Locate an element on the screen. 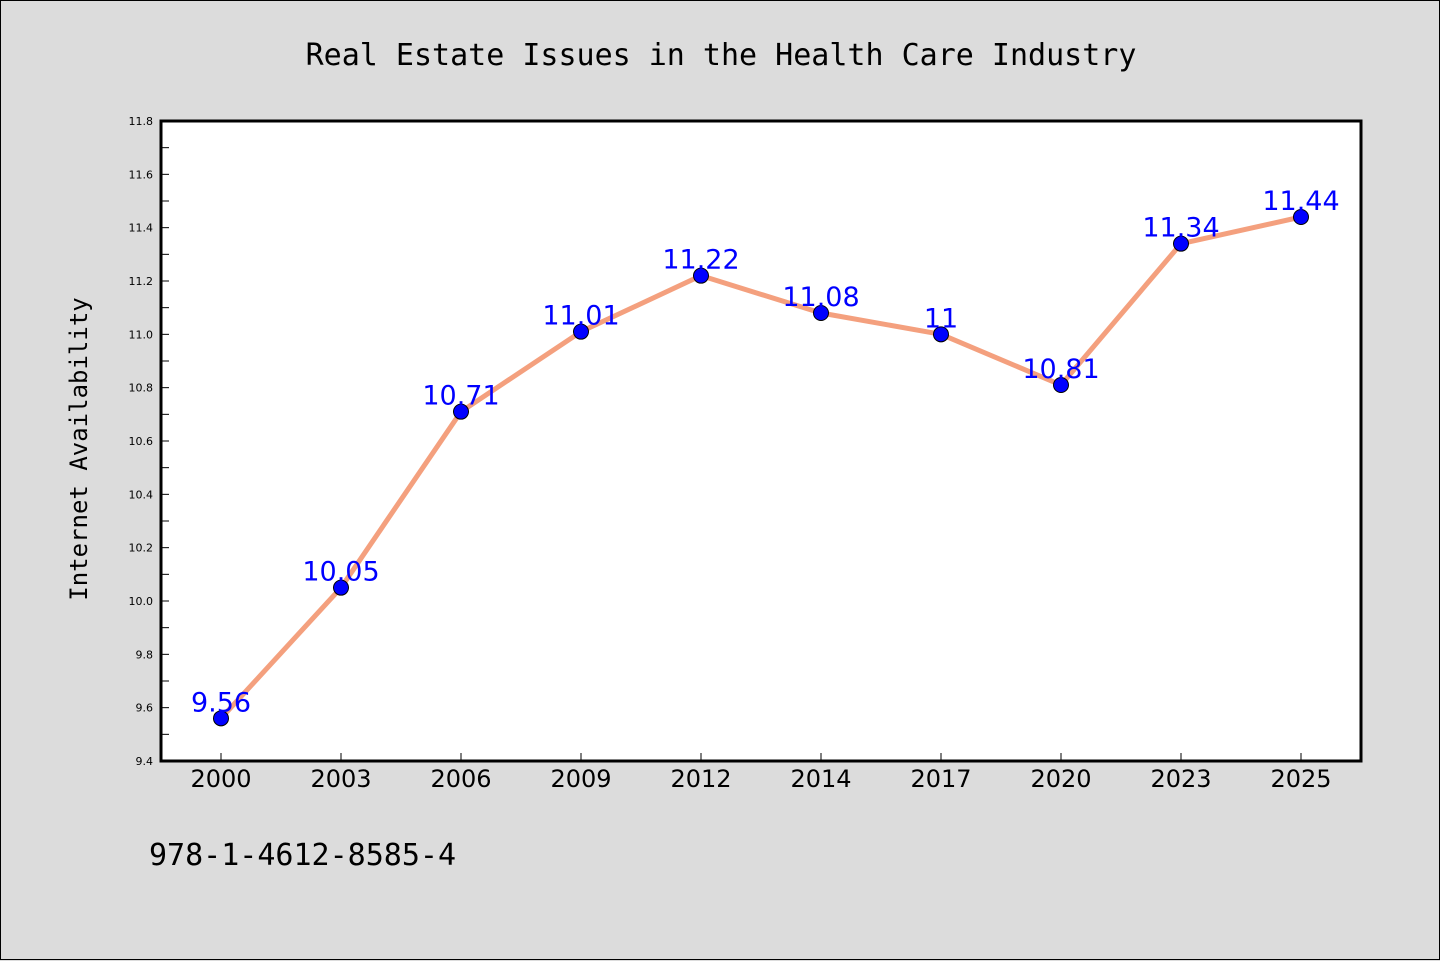 This screenshot has width=1440, height=961. data-label: 11.22 is located at coordinates (700, 260).